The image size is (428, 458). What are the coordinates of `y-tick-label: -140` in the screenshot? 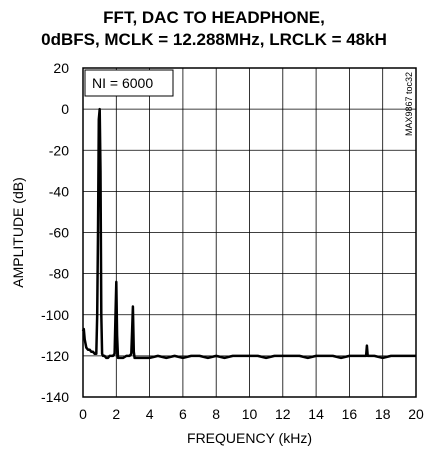 It's located at (55, 397).